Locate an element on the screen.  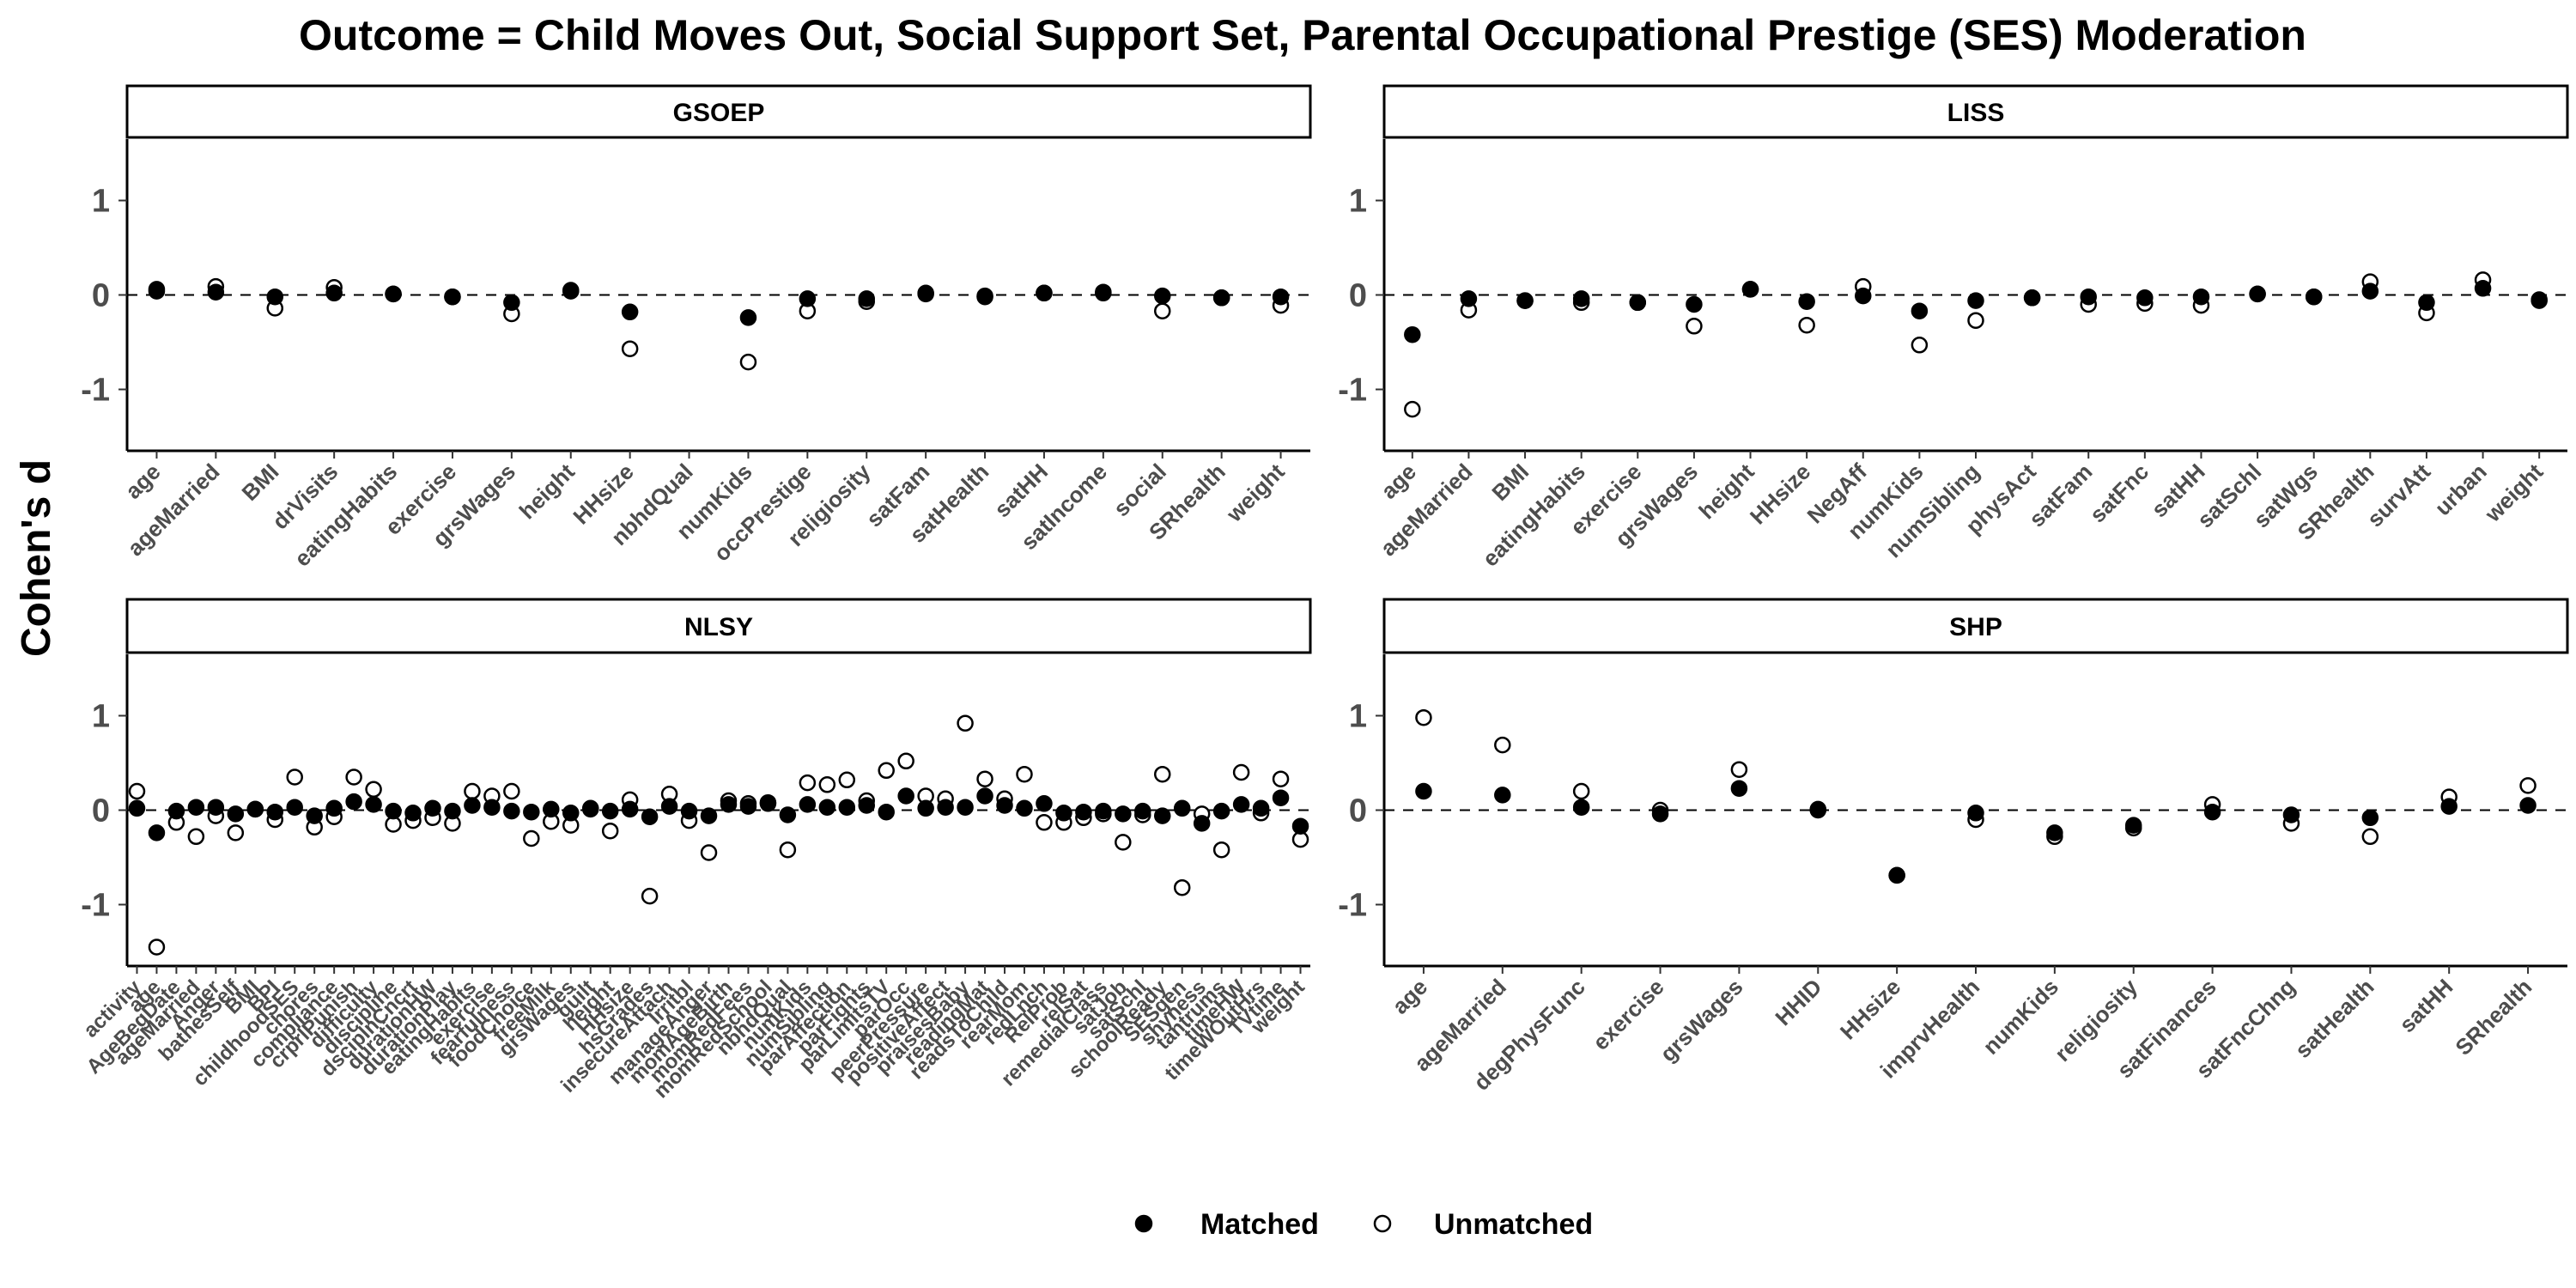
point-unmatched-srhealth is located at coordinates (2528, 786).